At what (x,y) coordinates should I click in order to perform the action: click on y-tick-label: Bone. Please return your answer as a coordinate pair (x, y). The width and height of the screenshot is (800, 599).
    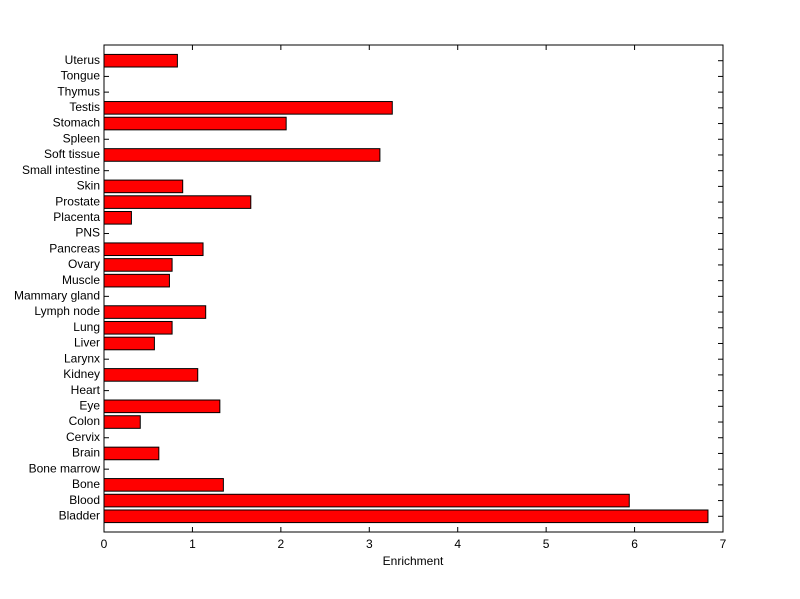
    Looking at the image, I should click on (86, 484).